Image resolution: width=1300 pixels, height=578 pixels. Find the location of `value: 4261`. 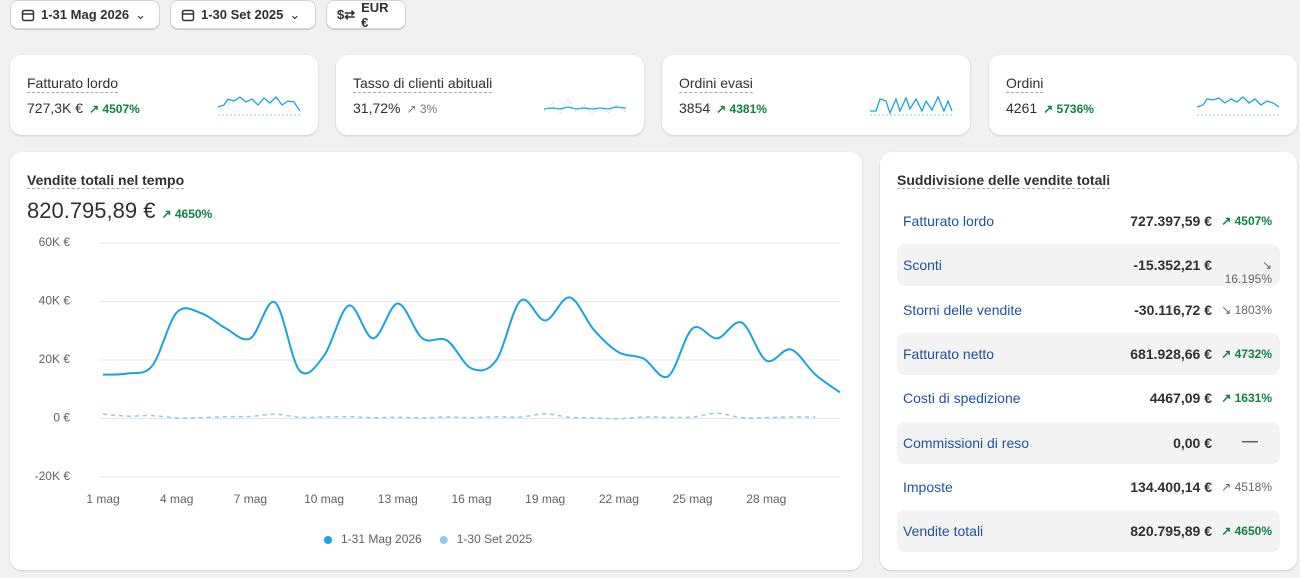

value: 4261 is located at coordinates (1022, 108).